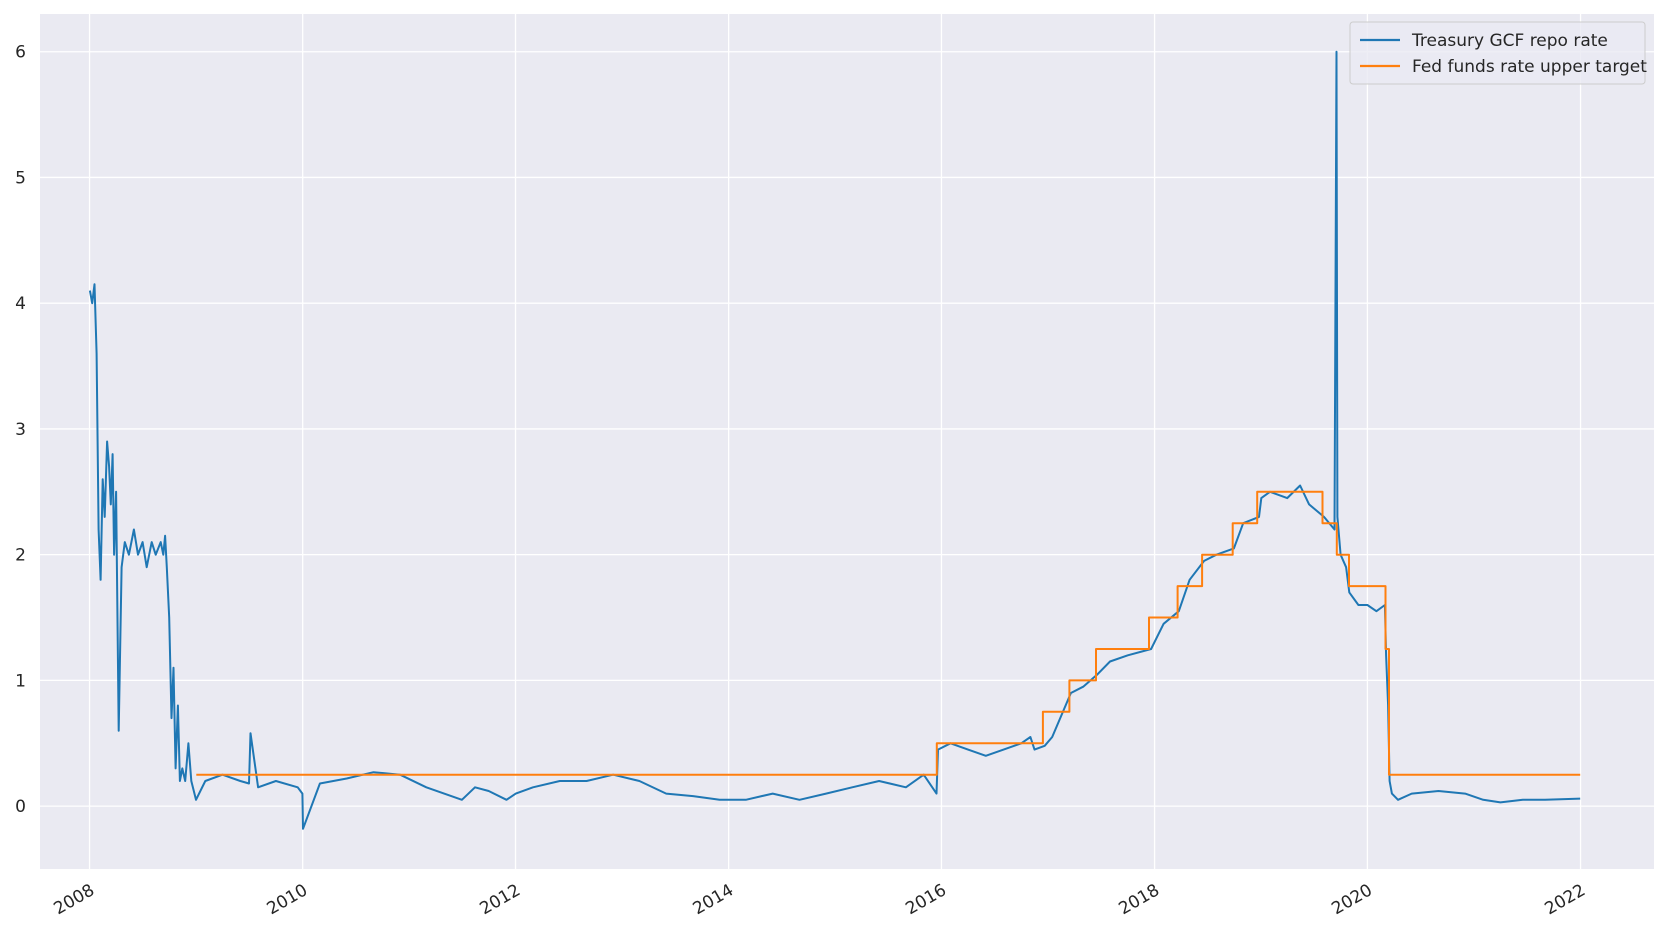 The width and height of the screenshot is (1679, 935). I want to click on y-tick-label: 1, so click(20, 681).